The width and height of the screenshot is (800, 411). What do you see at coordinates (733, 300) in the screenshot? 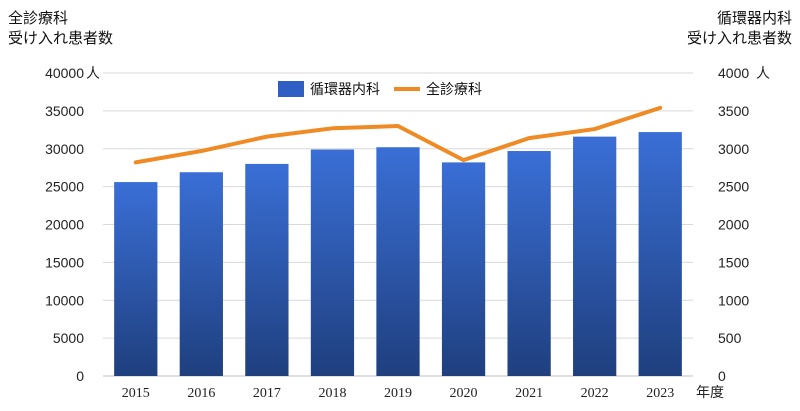
I see `right-tick-label: 1000` at bounding box center [733, 300].